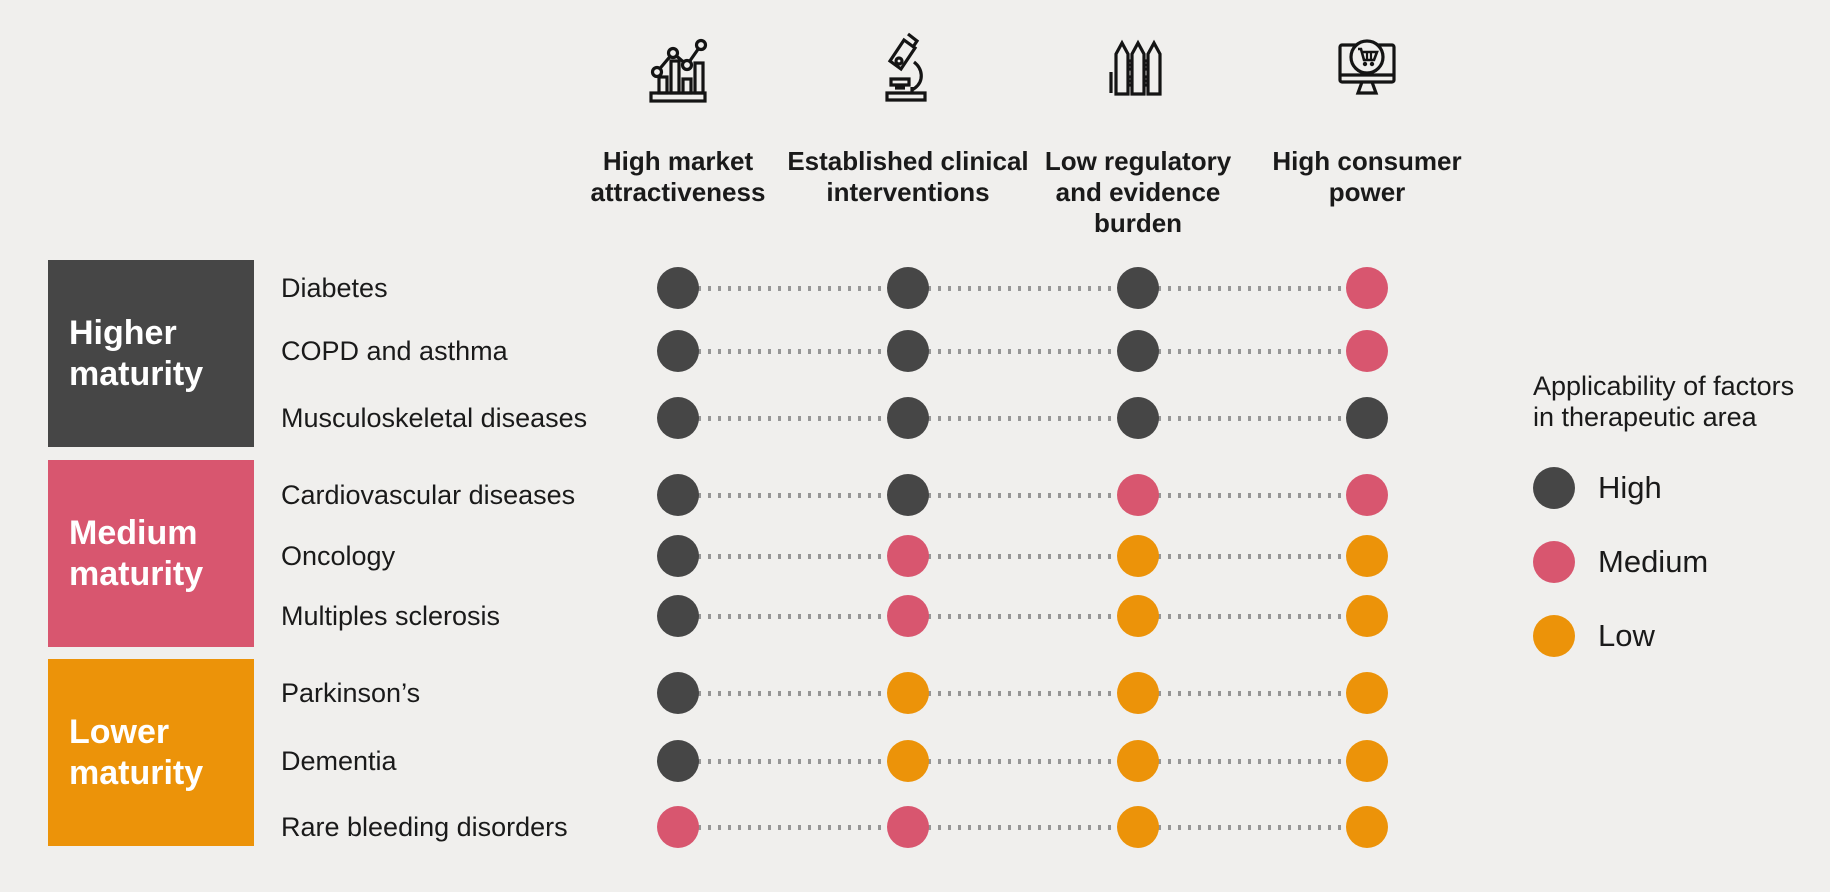 The image size is (1830, 892). Describe the element at coordinates (1367, 192) in the screenshot. I see `factor-header-line: power` at that location.